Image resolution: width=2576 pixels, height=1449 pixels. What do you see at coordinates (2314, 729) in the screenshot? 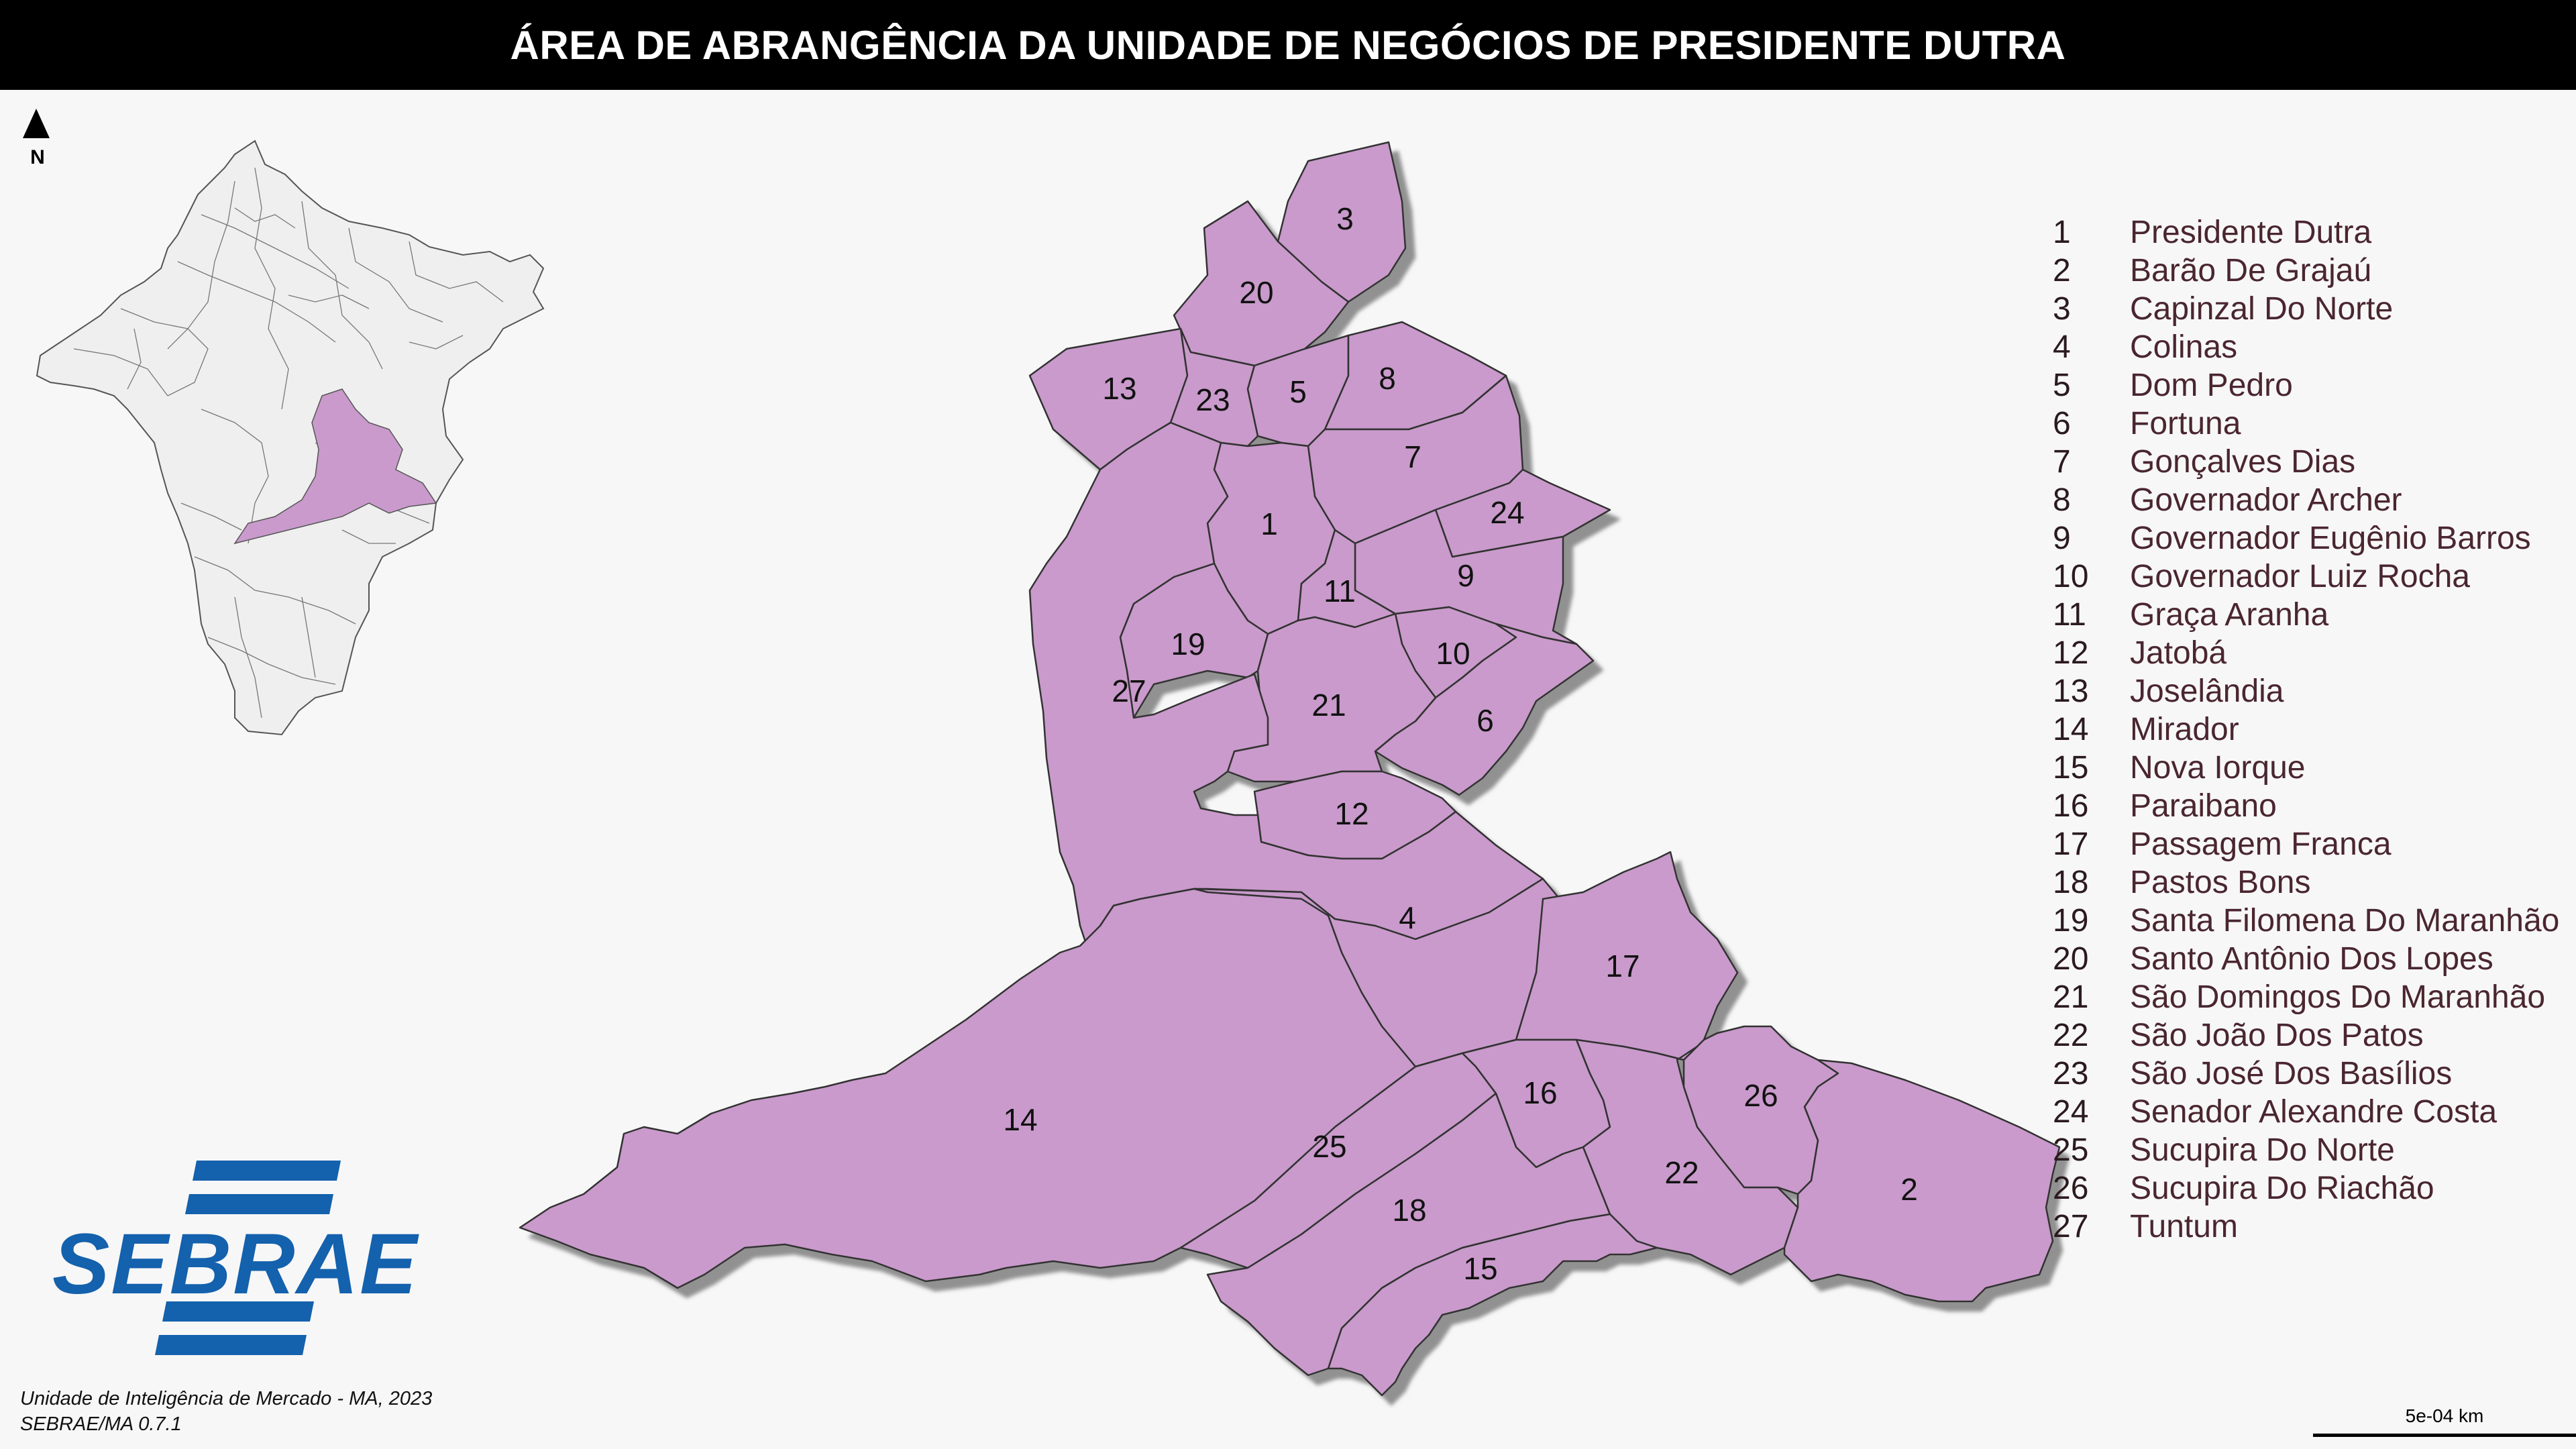
I see `legend-item: 14 Mirador` at bounding box center [2314, 729].